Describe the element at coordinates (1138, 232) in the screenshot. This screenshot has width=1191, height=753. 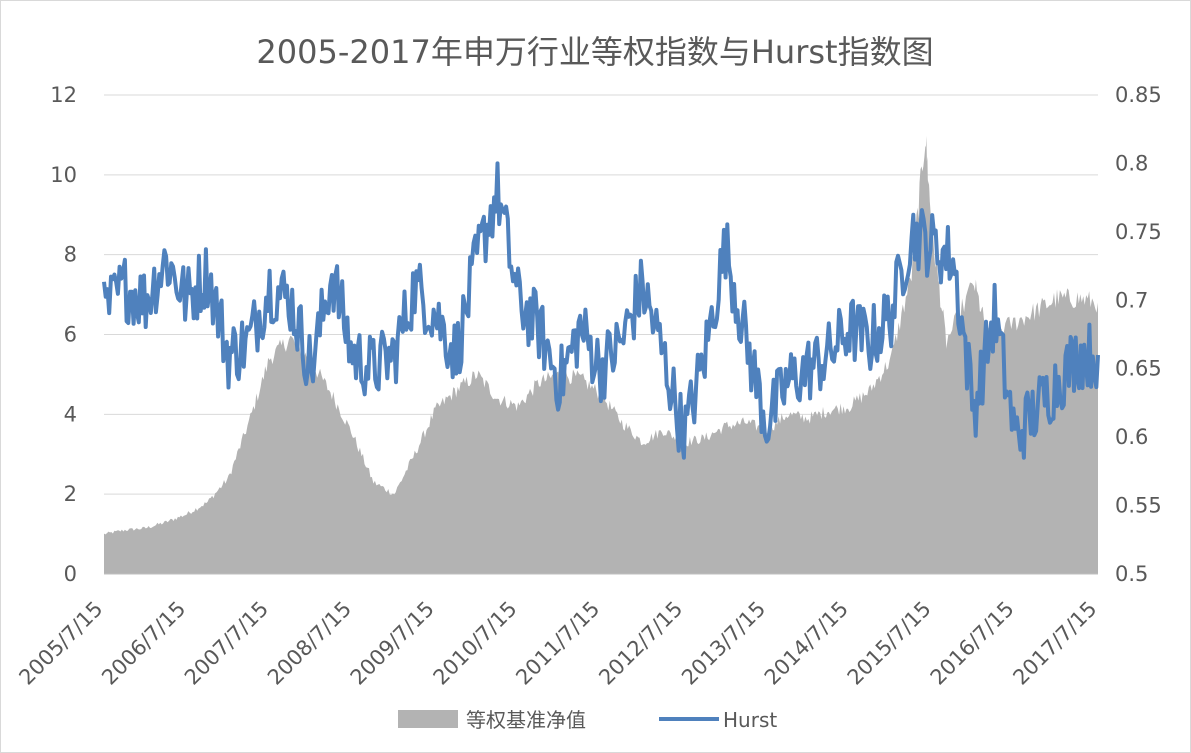
I see `y-right-tick-label: 0.75` at that location.